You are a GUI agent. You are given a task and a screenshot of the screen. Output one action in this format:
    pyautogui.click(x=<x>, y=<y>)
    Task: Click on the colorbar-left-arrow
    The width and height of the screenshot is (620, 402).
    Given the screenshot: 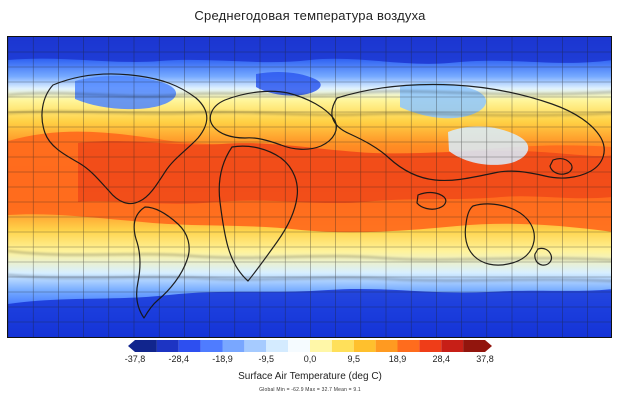 What is the action you would take?
    pyautogui.click(x=131, y=346)
    